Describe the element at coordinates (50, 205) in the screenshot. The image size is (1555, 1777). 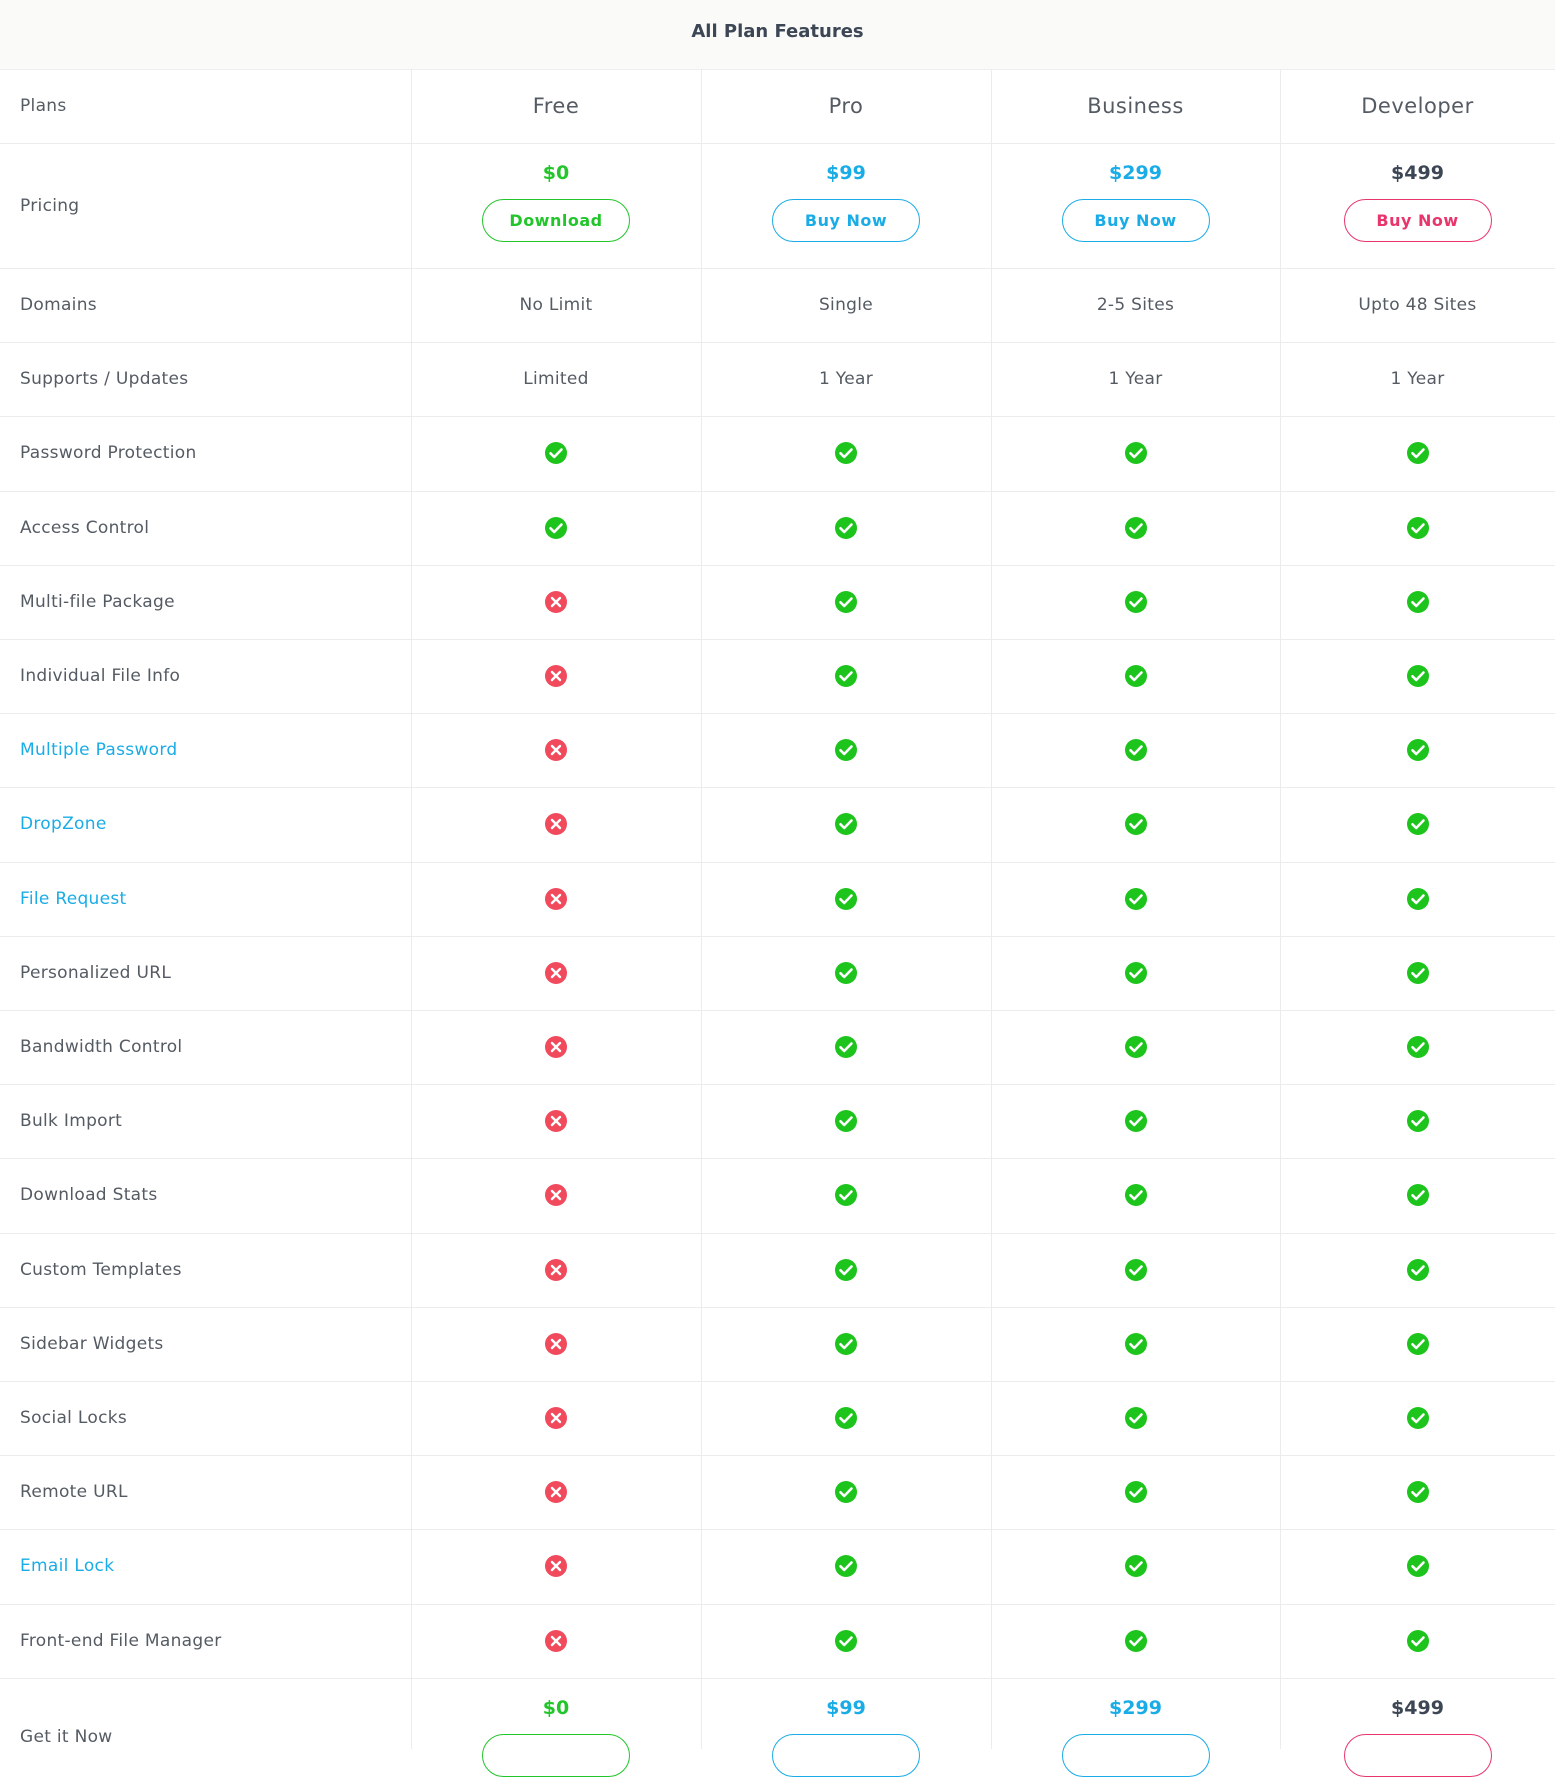
I see `row-label: Pricing` at that location.